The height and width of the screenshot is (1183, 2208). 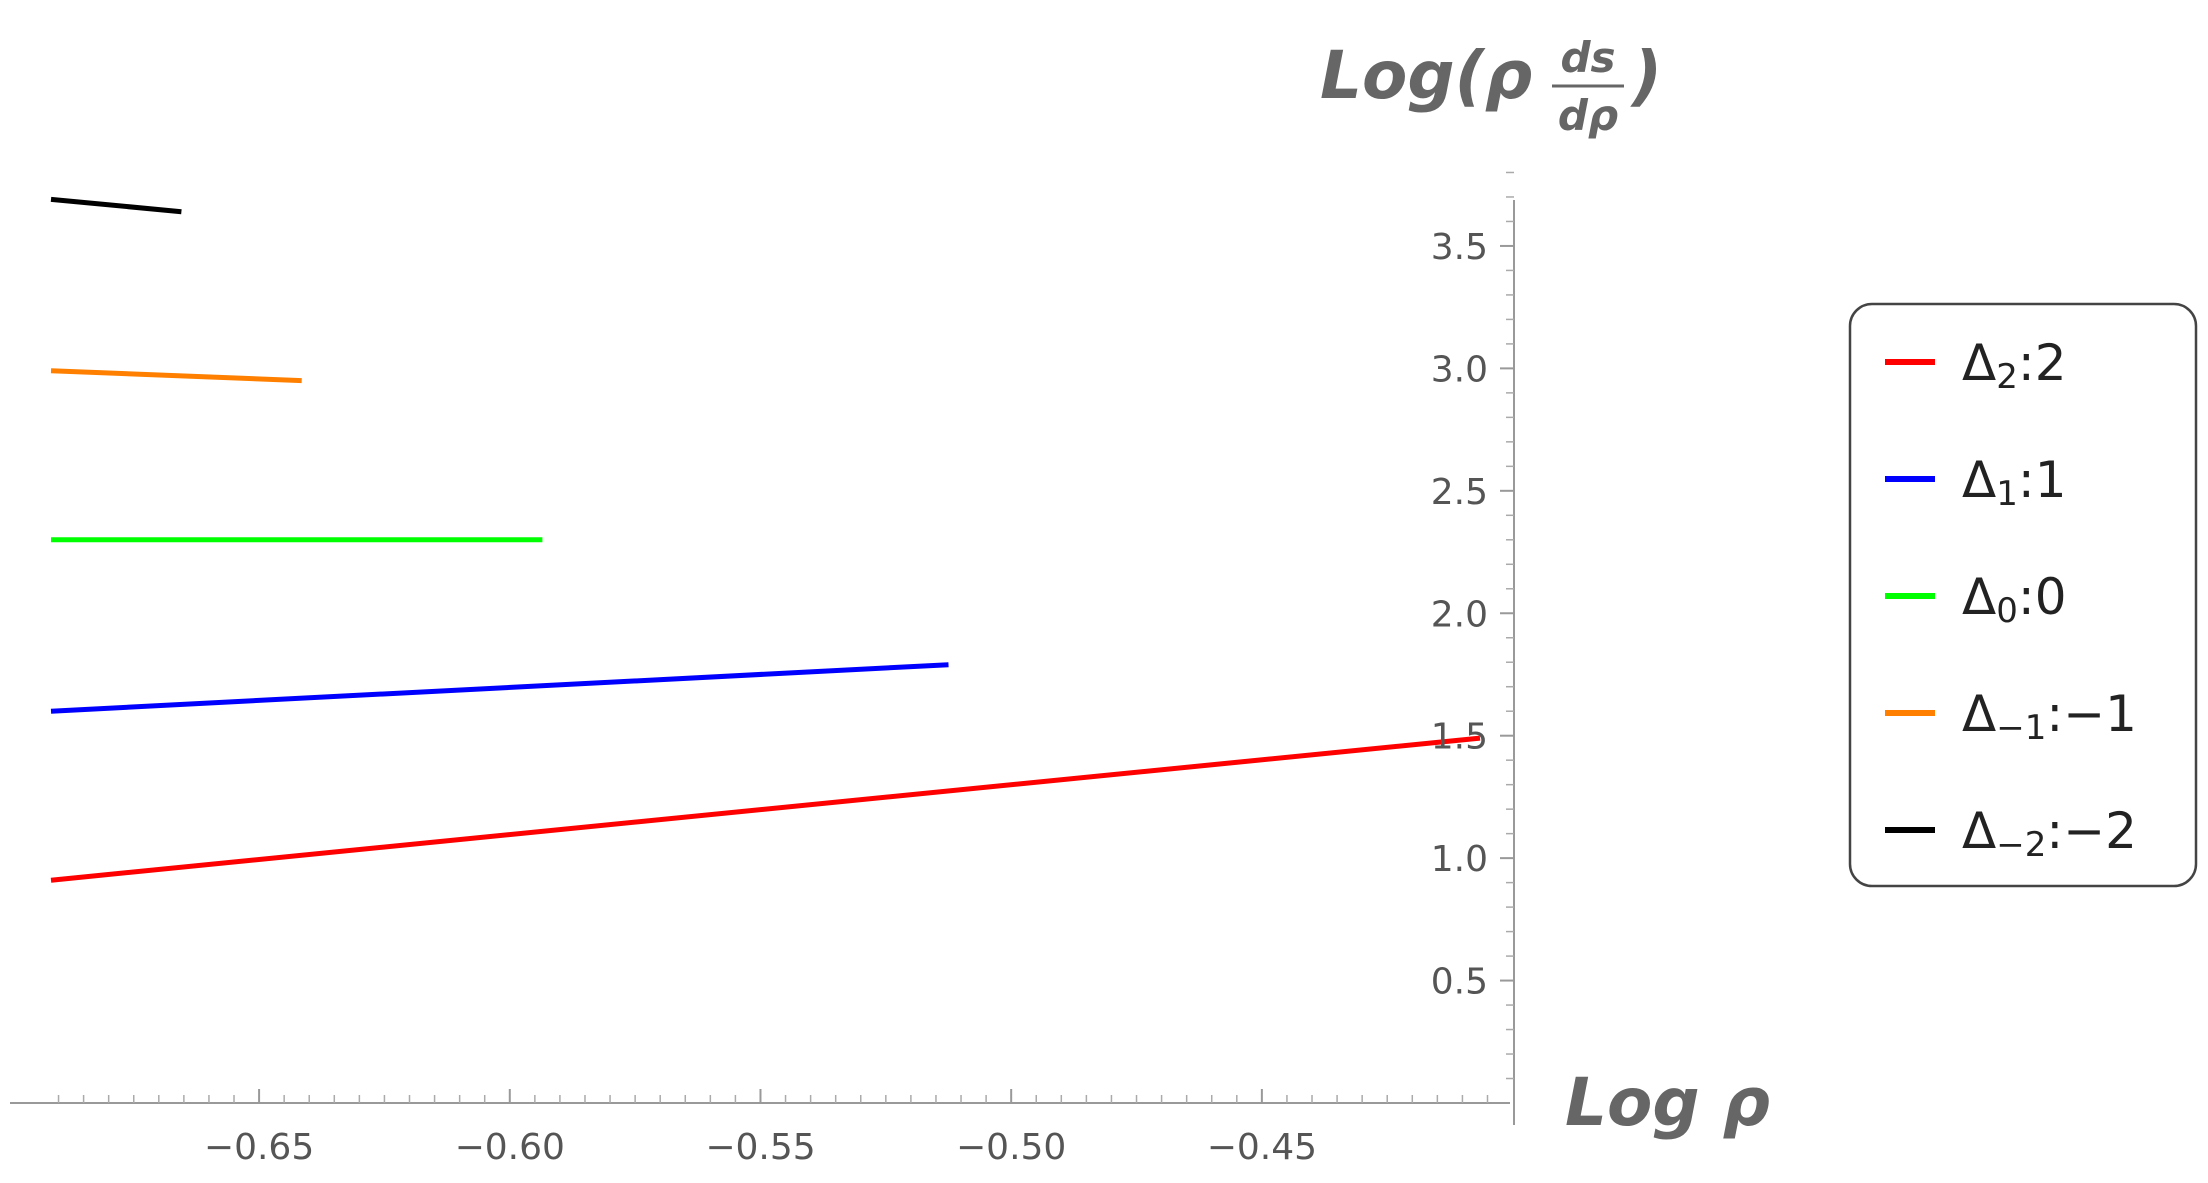 What do you see at coordinates (1644, 1102) in the screenshot?
I see `x-axis-title-prefix: Log` at bounding box center [1644, 1102].